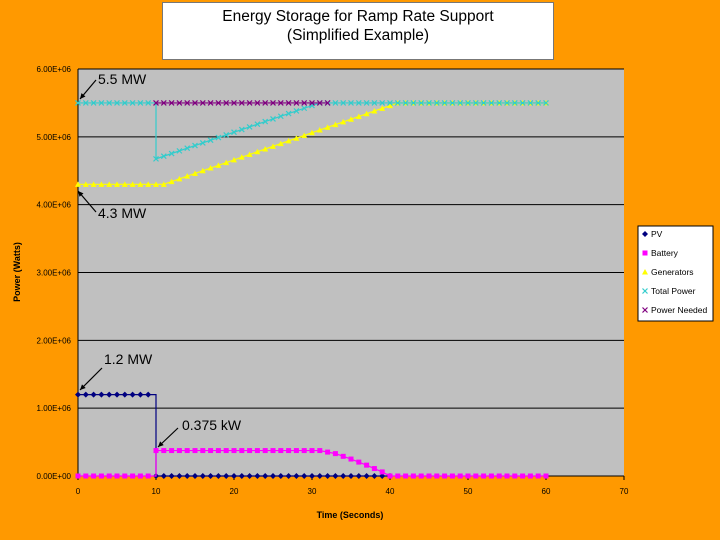 The image size is (720, 540). What do you see at coordinates (212, 425) in the screenshot?
I see `callout-label: 0.375 kW` at bounding box center [212, 425].